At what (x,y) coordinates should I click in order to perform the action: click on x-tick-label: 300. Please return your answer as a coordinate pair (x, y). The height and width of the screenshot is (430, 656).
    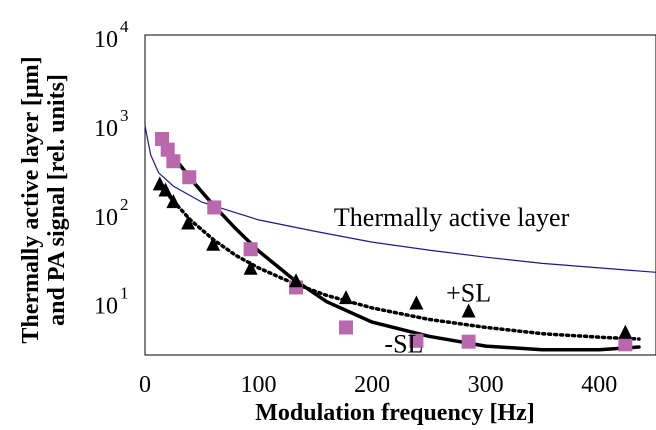
    Looking at the image, I should click on (486, 385).